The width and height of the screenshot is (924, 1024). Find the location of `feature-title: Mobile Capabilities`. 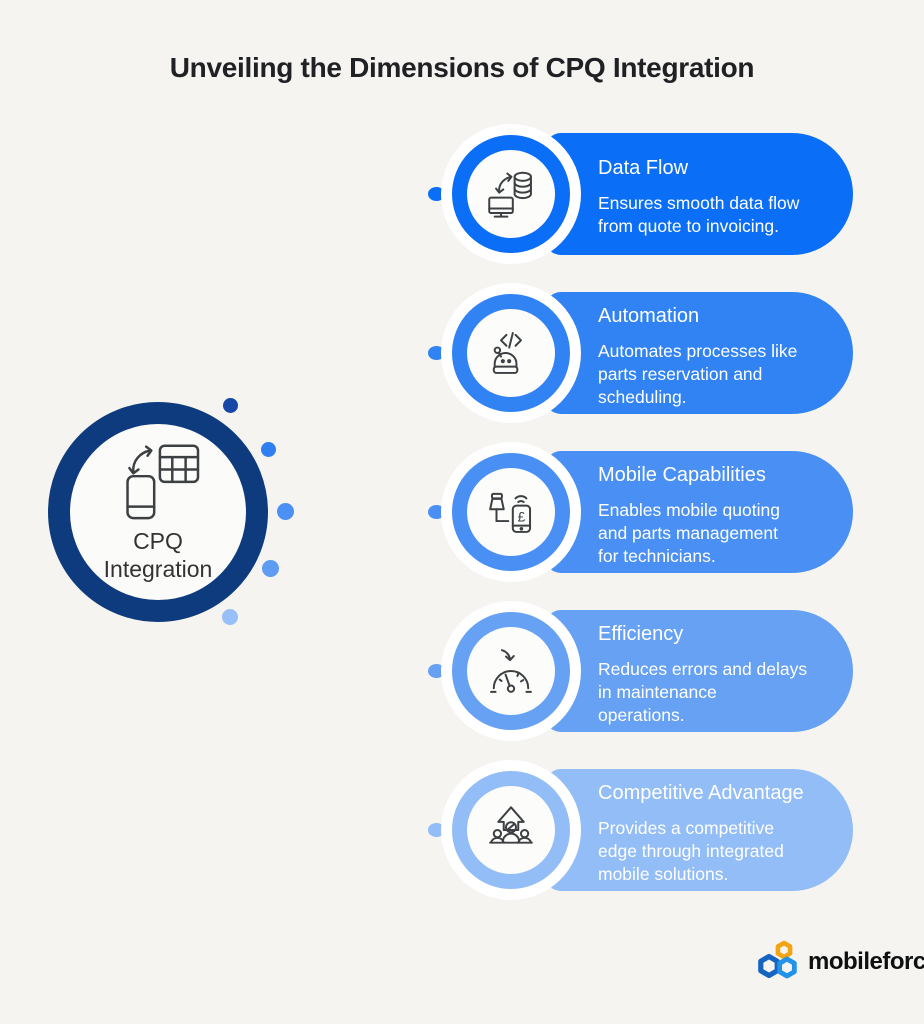

feature-title: Mobile Capabilities is located at coordinates (682, 474).